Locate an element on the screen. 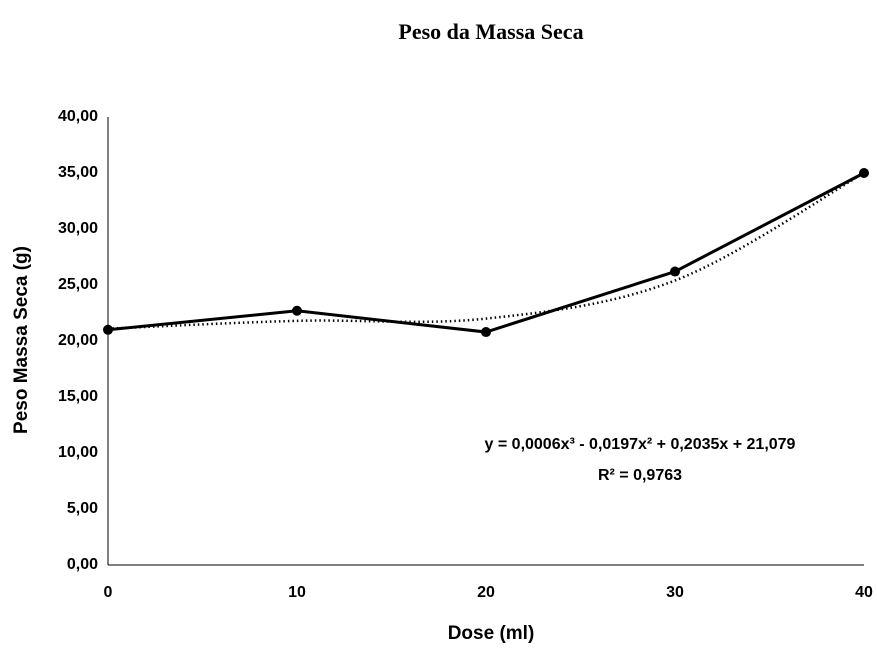  y-tick-label: 30,00 is located at coordinates (78, 228).